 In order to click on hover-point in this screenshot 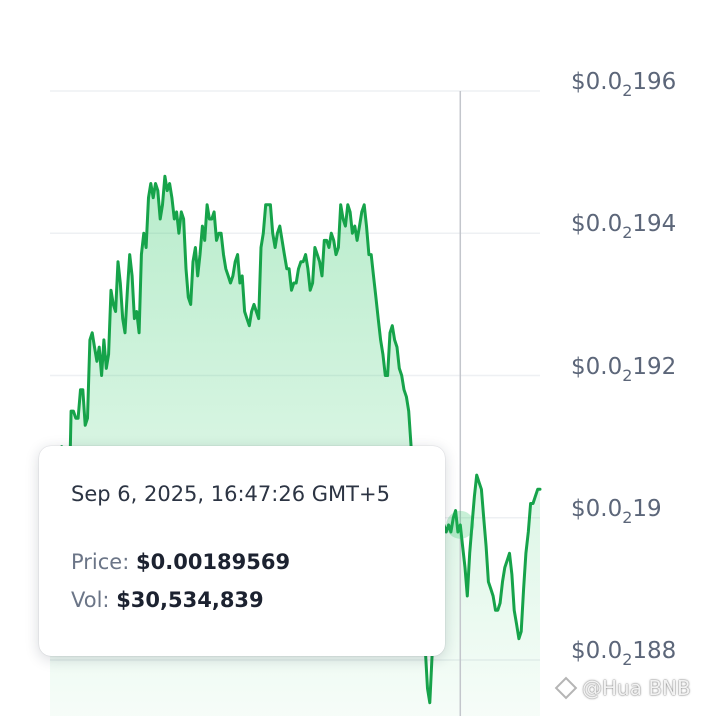, I will do `click(460, 524)`.